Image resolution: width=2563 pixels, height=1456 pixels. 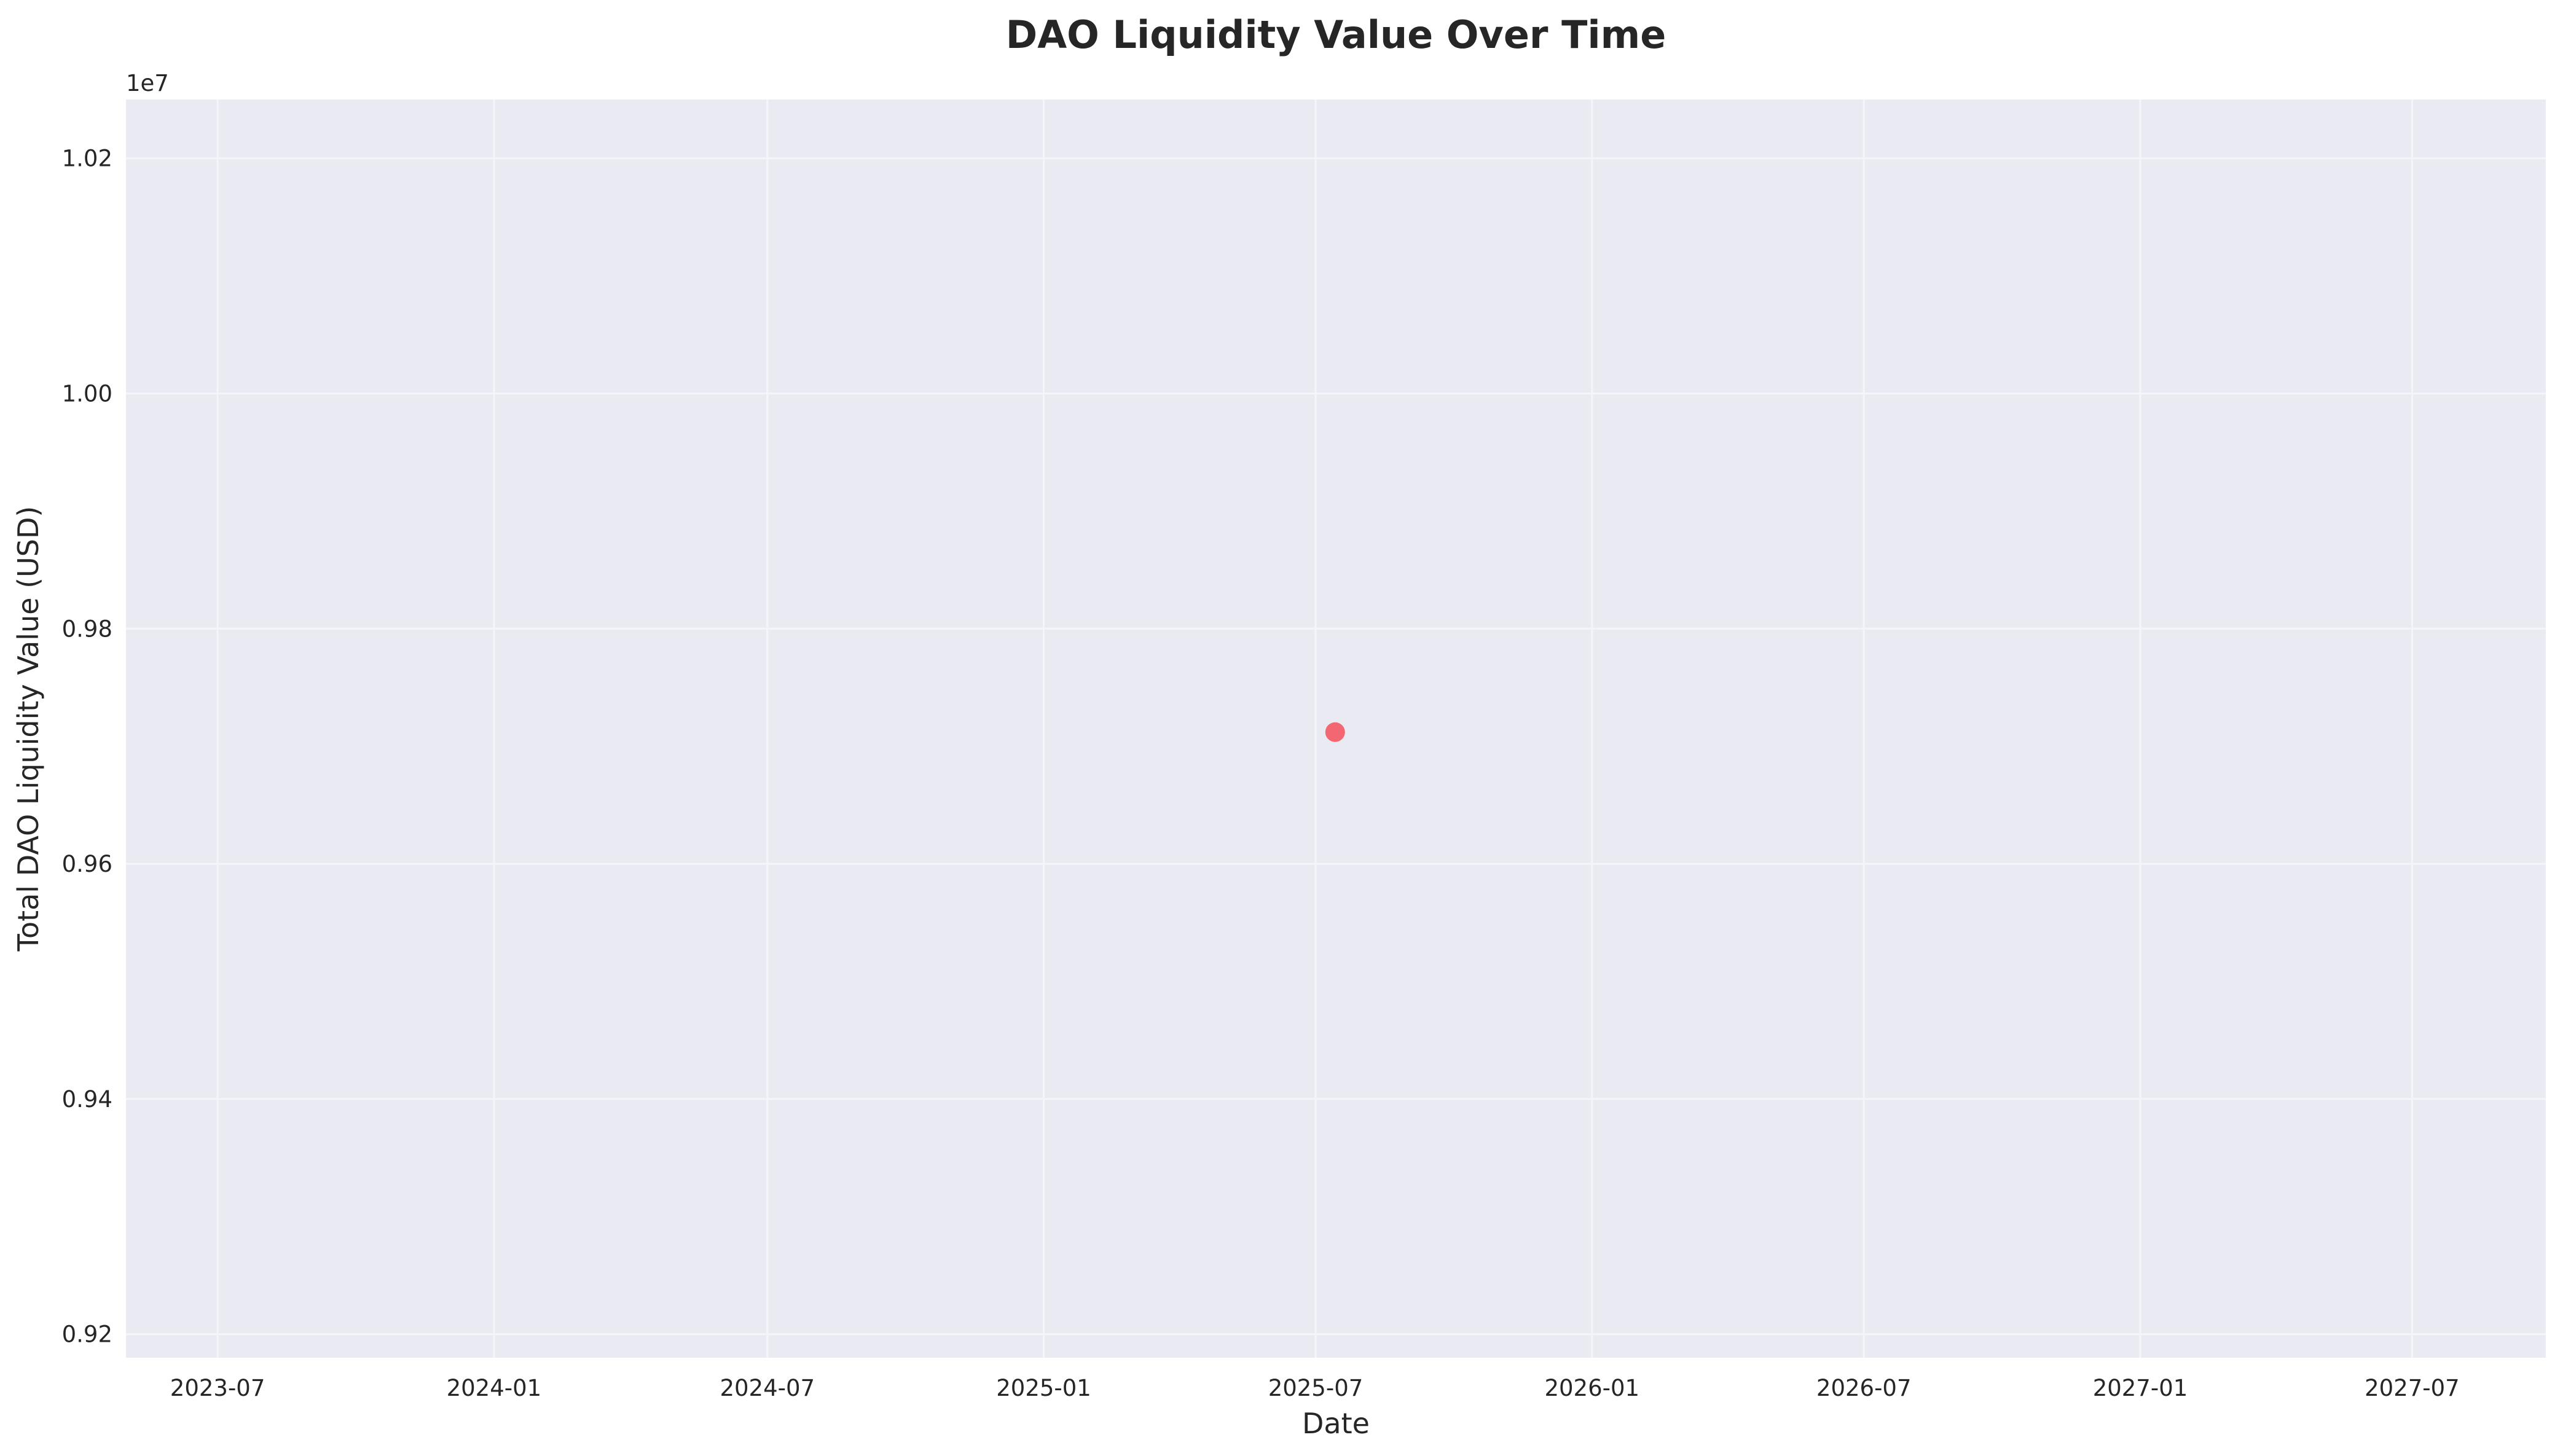 What do you see at coordinates (2141, 1388) in the screenshot?
I see `x-tick-label: 2027-01` at bounding box center [2141, 1388].